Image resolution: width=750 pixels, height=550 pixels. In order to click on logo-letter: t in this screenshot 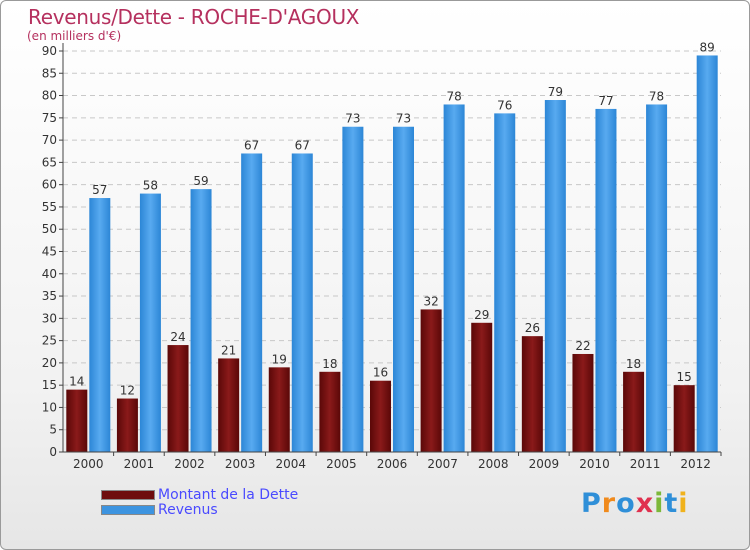, I will do `click(671, 503)`.